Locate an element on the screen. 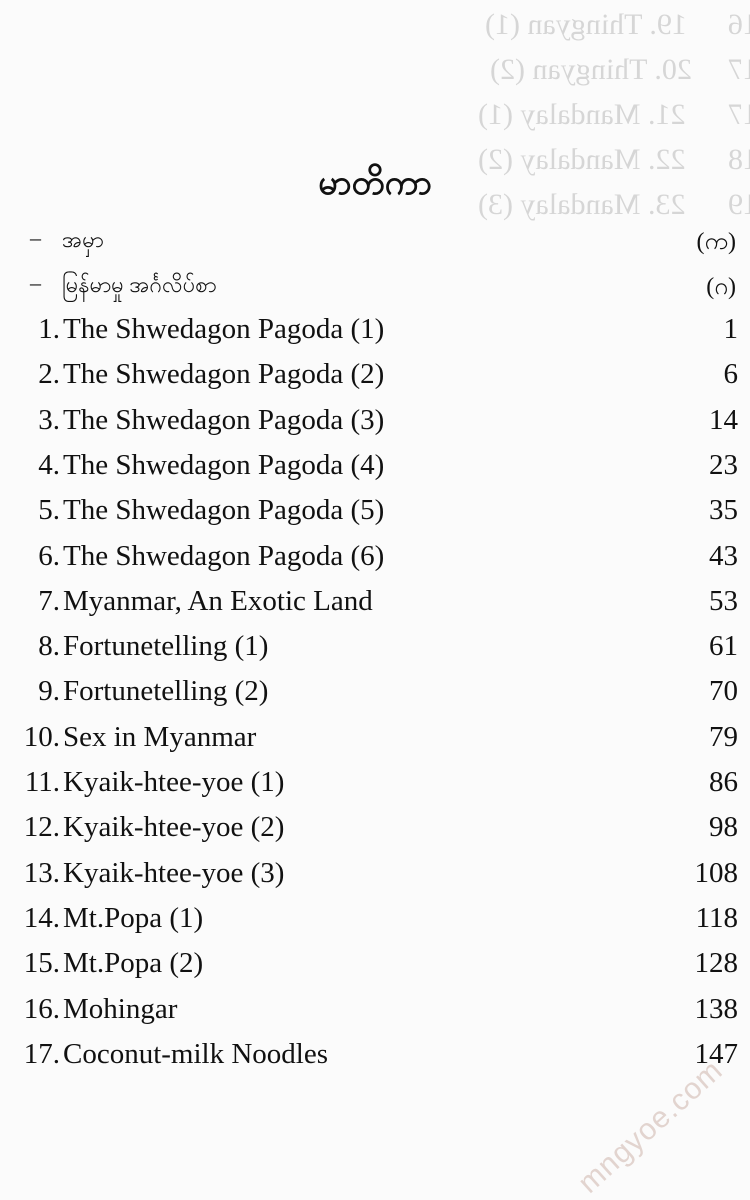  toc-entry: 15. Mt.Popa (2) 128 is located at coordinates (375, 963).